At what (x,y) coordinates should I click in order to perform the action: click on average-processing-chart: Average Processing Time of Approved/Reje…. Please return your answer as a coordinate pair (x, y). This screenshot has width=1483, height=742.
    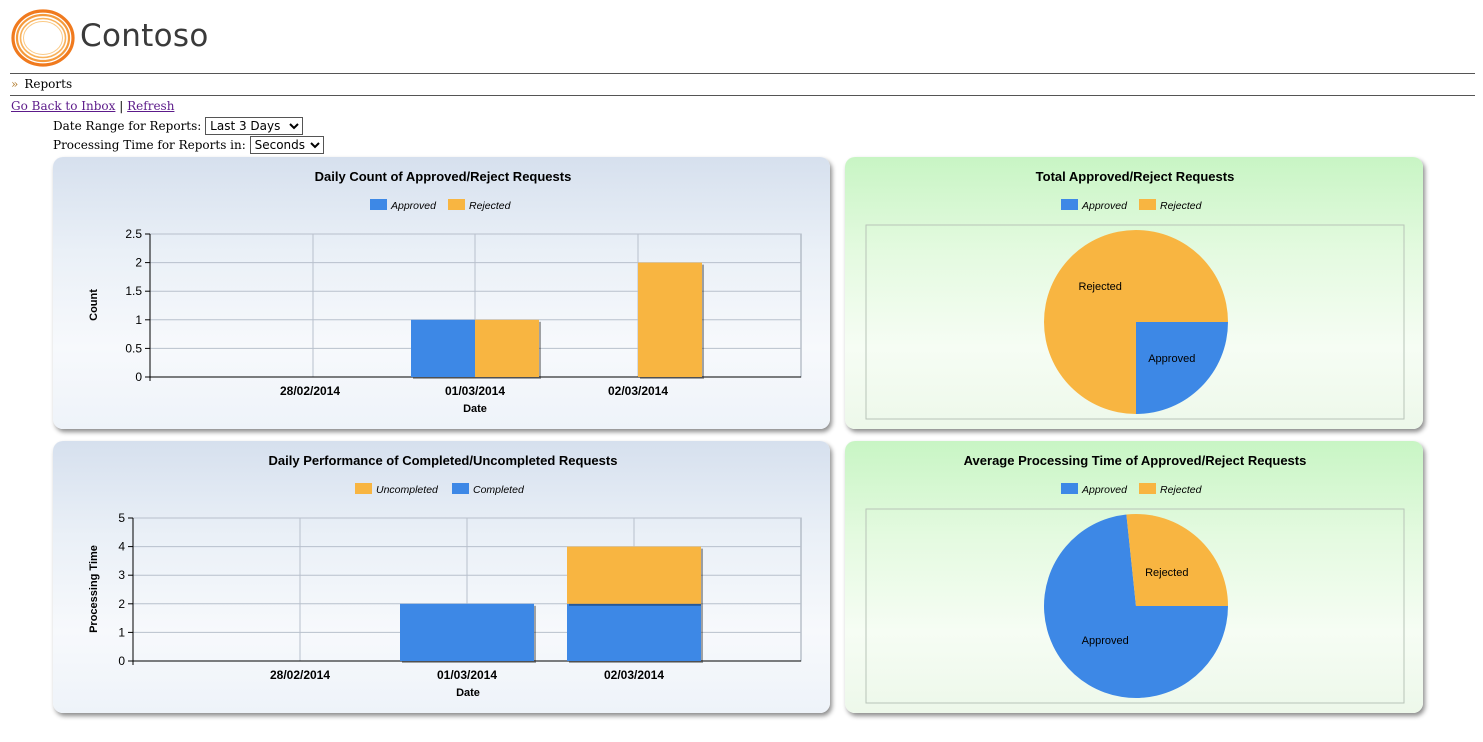
    Looking at the image, I should click on (1135, 578).